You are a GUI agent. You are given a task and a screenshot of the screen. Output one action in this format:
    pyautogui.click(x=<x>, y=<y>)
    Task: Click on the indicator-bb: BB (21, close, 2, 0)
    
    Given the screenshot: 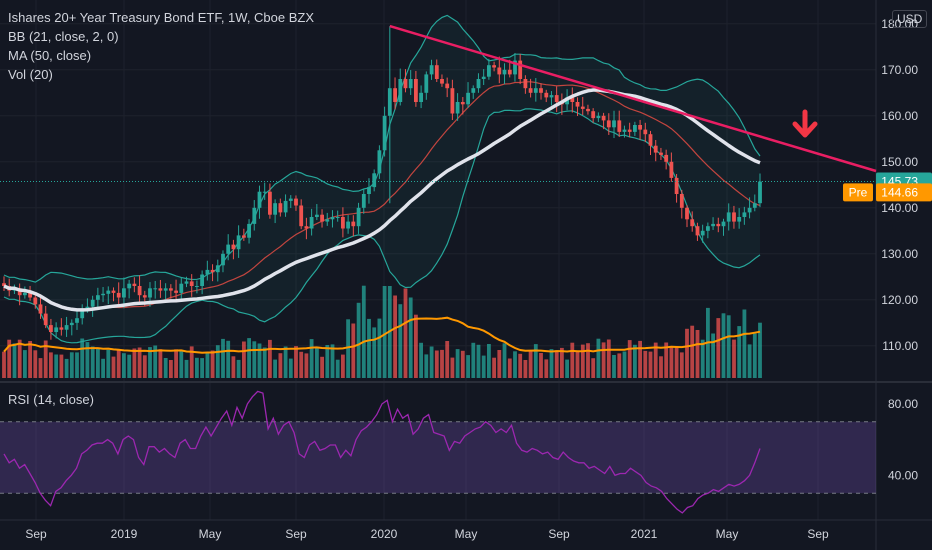 What is the action you would take?
    pyautogui.click(x=63, y=36)
    